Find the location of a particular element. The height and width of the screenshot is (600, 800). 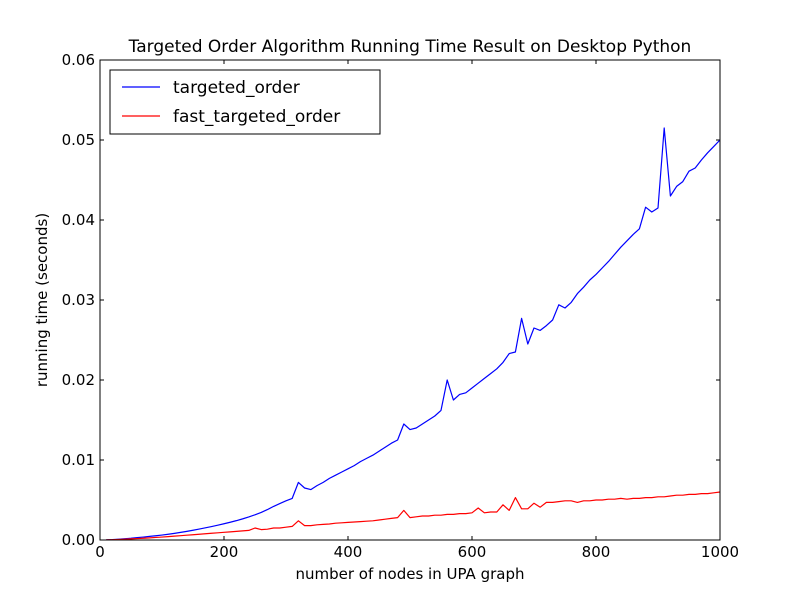

y-tick-label: 0.05 is located at coordinates (78, 140).